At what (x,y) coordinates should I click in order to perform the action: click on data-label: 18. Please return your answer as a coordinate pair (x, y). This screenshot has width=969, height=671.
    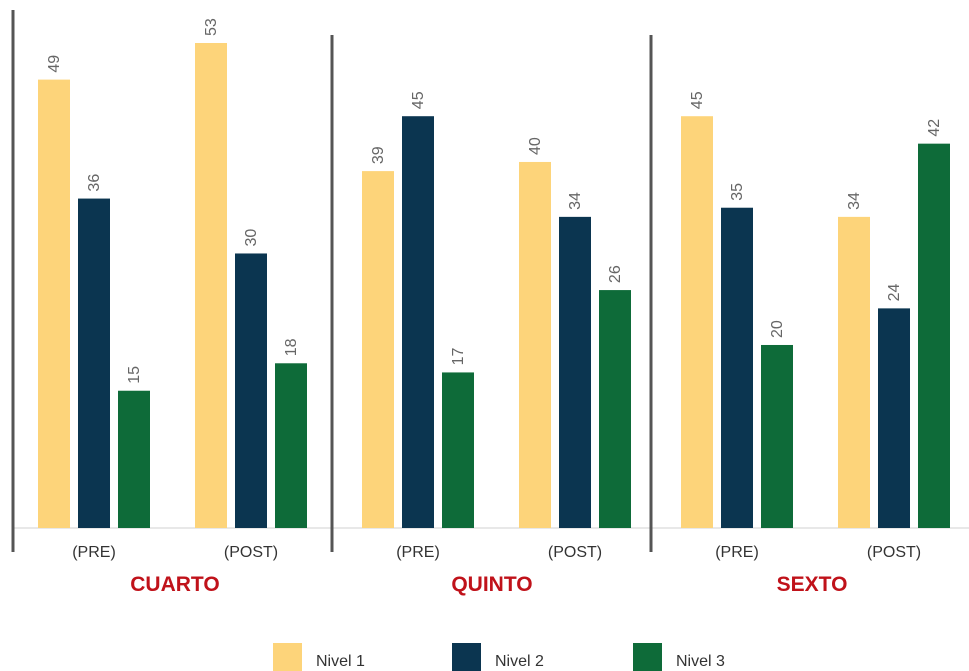
    Looking at the image, I should click on (291, 347).